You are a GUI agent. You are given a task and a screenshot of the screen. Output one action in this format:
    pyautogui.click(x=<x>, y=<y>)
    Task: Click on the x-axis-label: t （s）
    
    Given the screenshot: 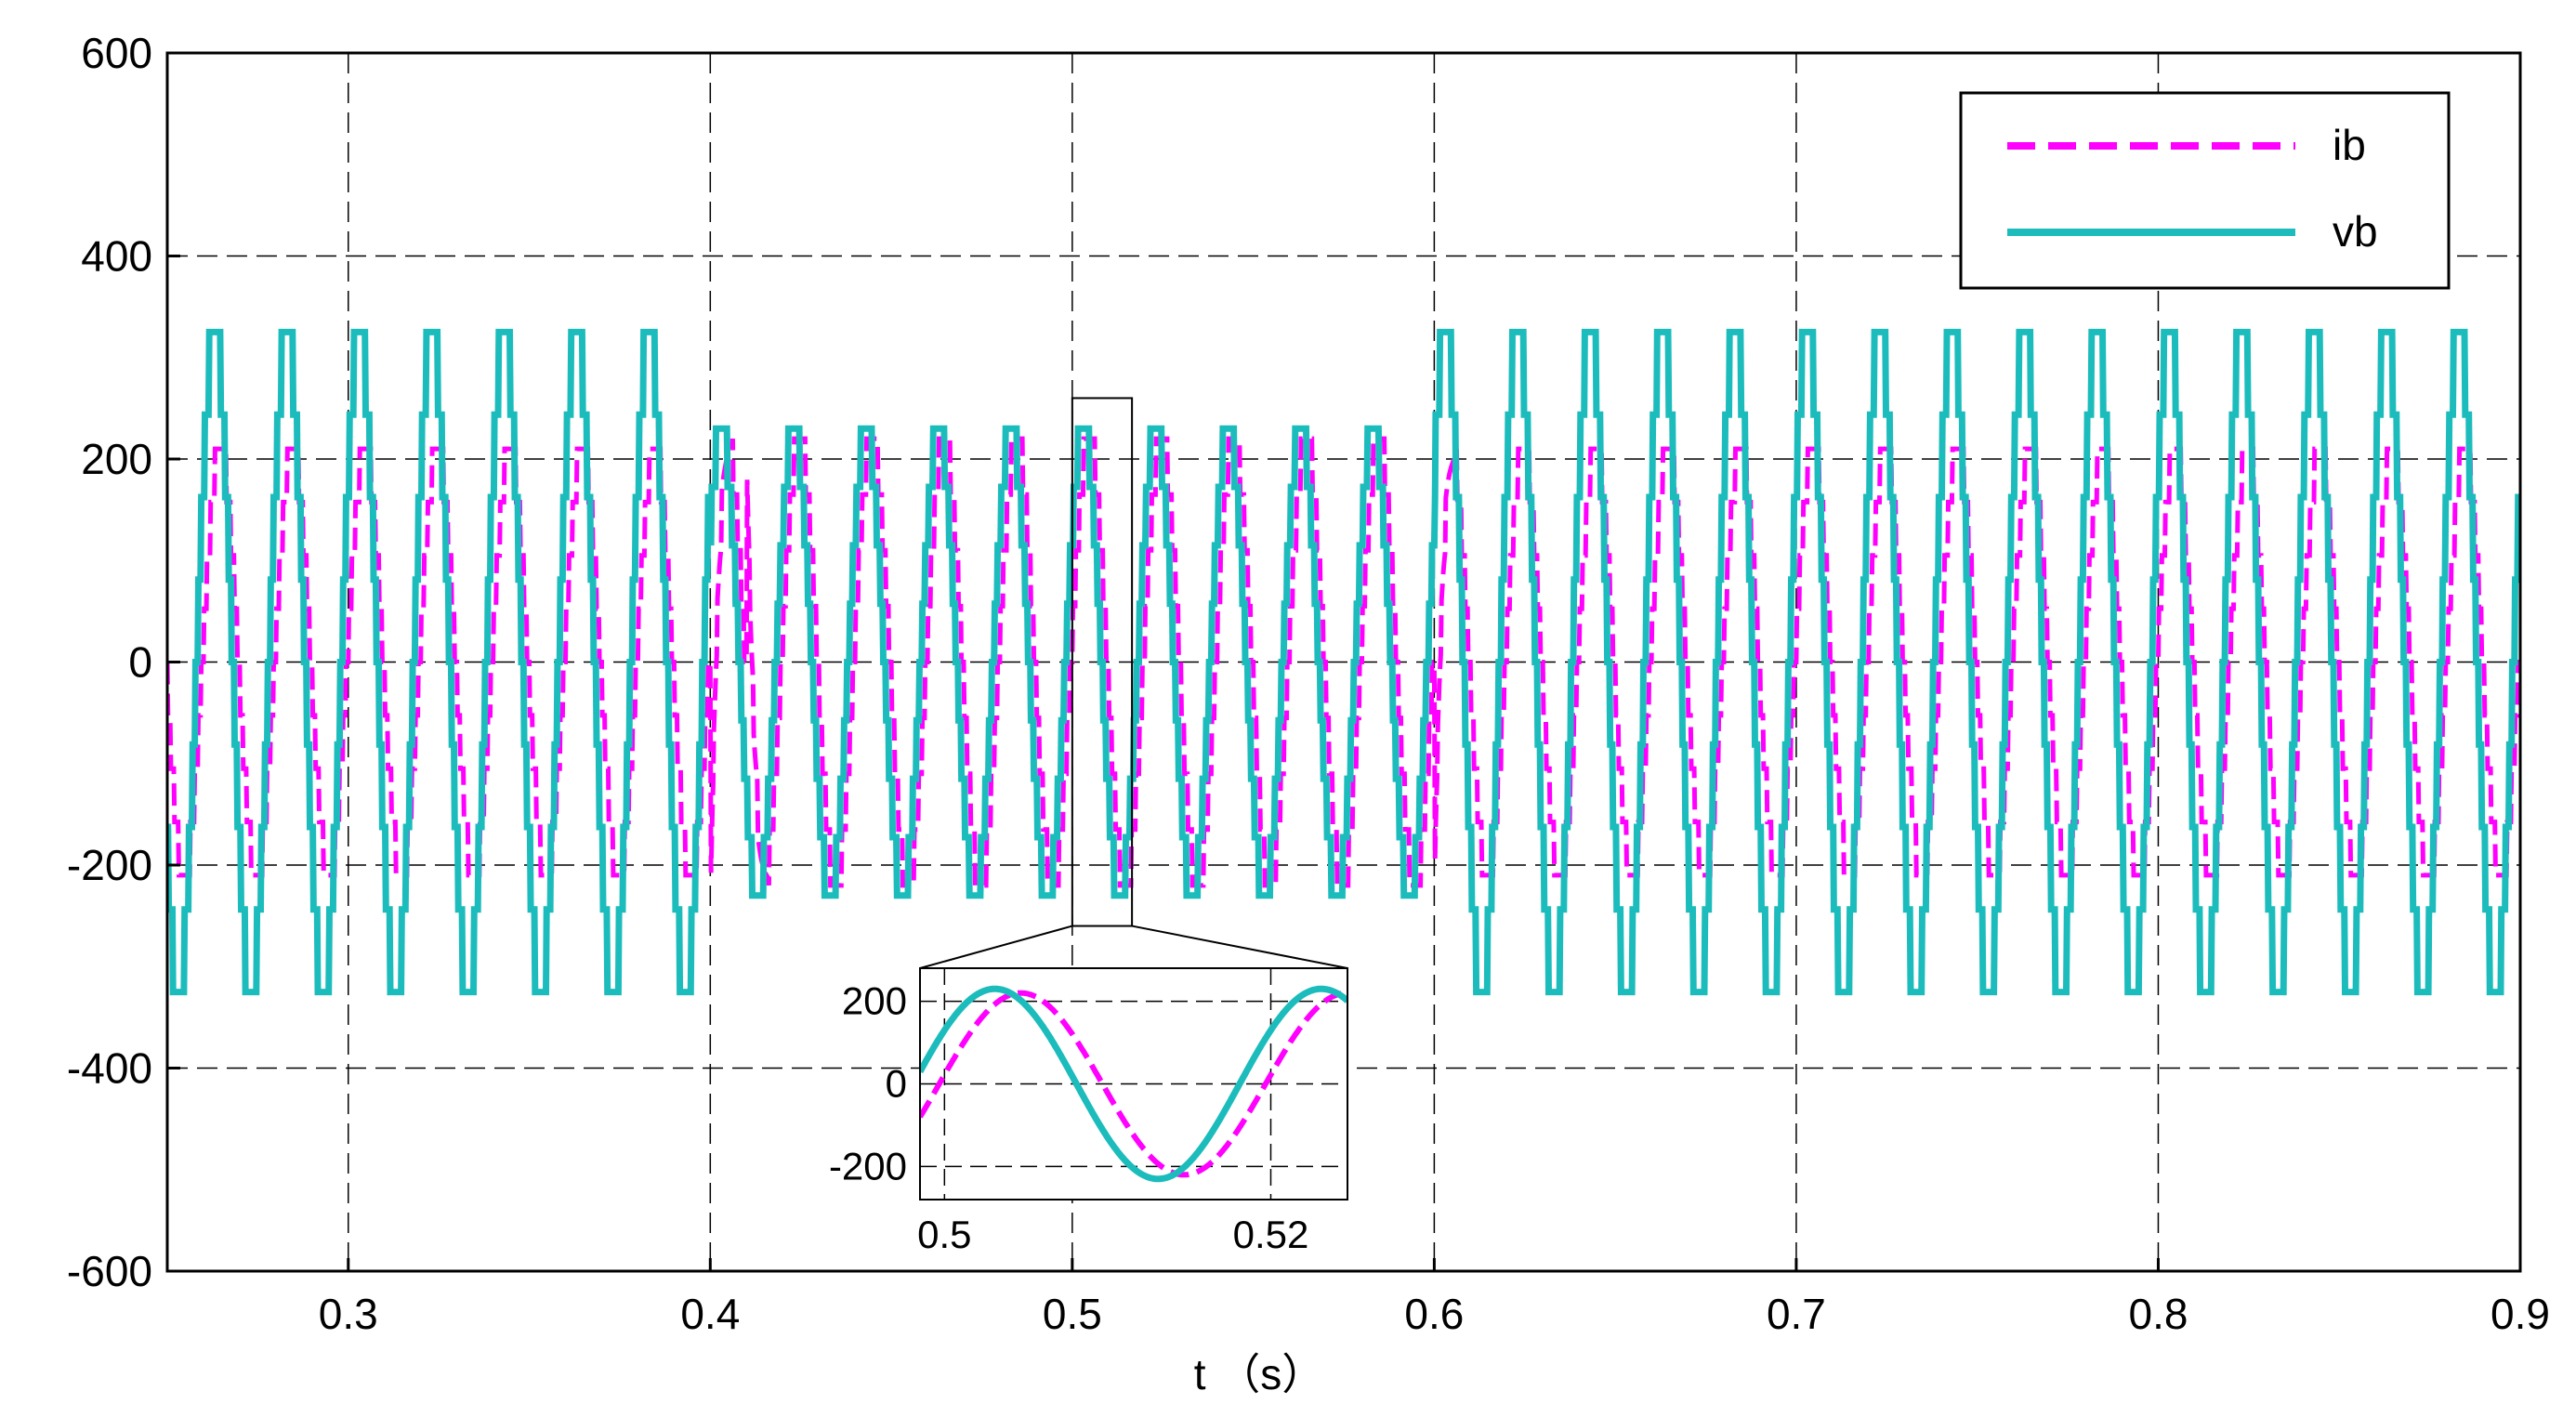 What is the action you would take?
    pyautogui.click(x=1259, y=1374)
    